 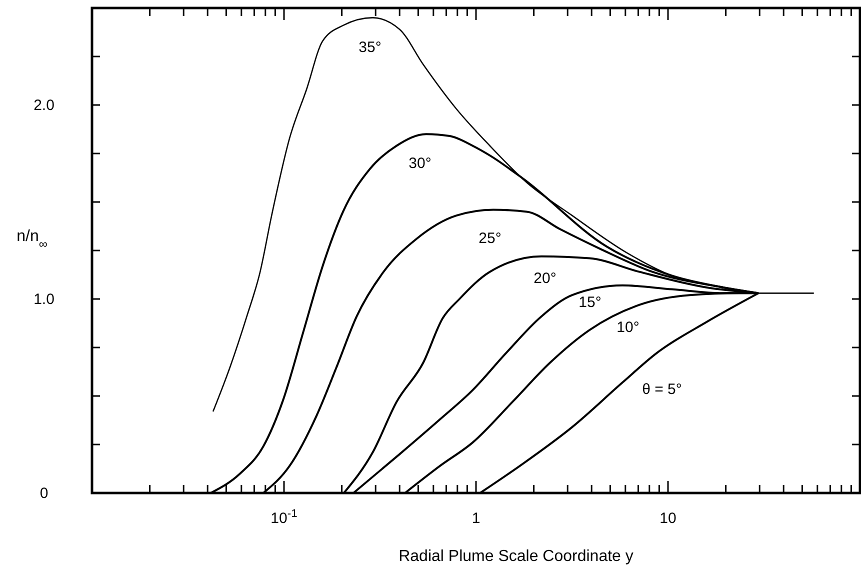 What do you see at coordinates (668, 518) in the screenshot?
I see `x-tick-label: 10` at bounding box center [668, 518].